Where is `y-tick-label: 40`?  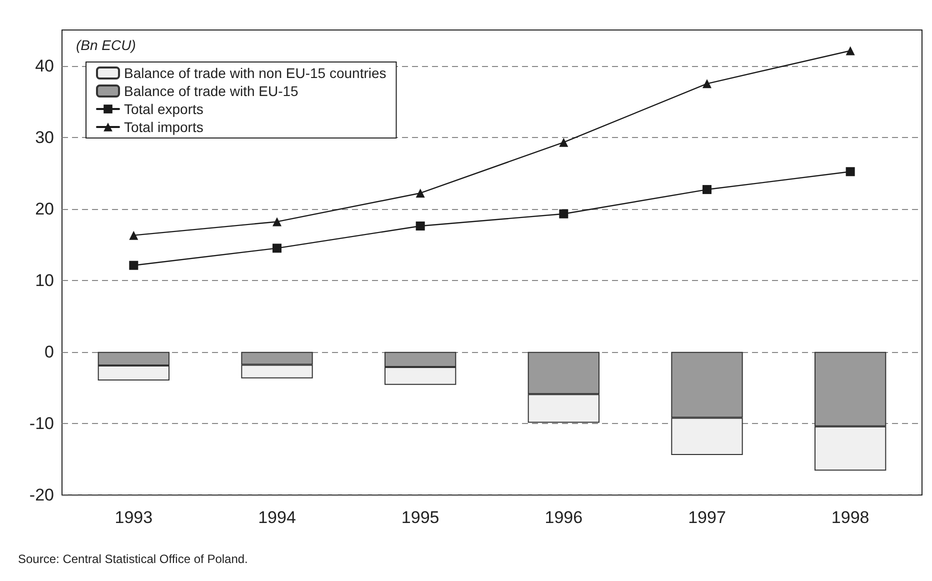
y-tick-label: 40 is located at coordinates (44, 66).